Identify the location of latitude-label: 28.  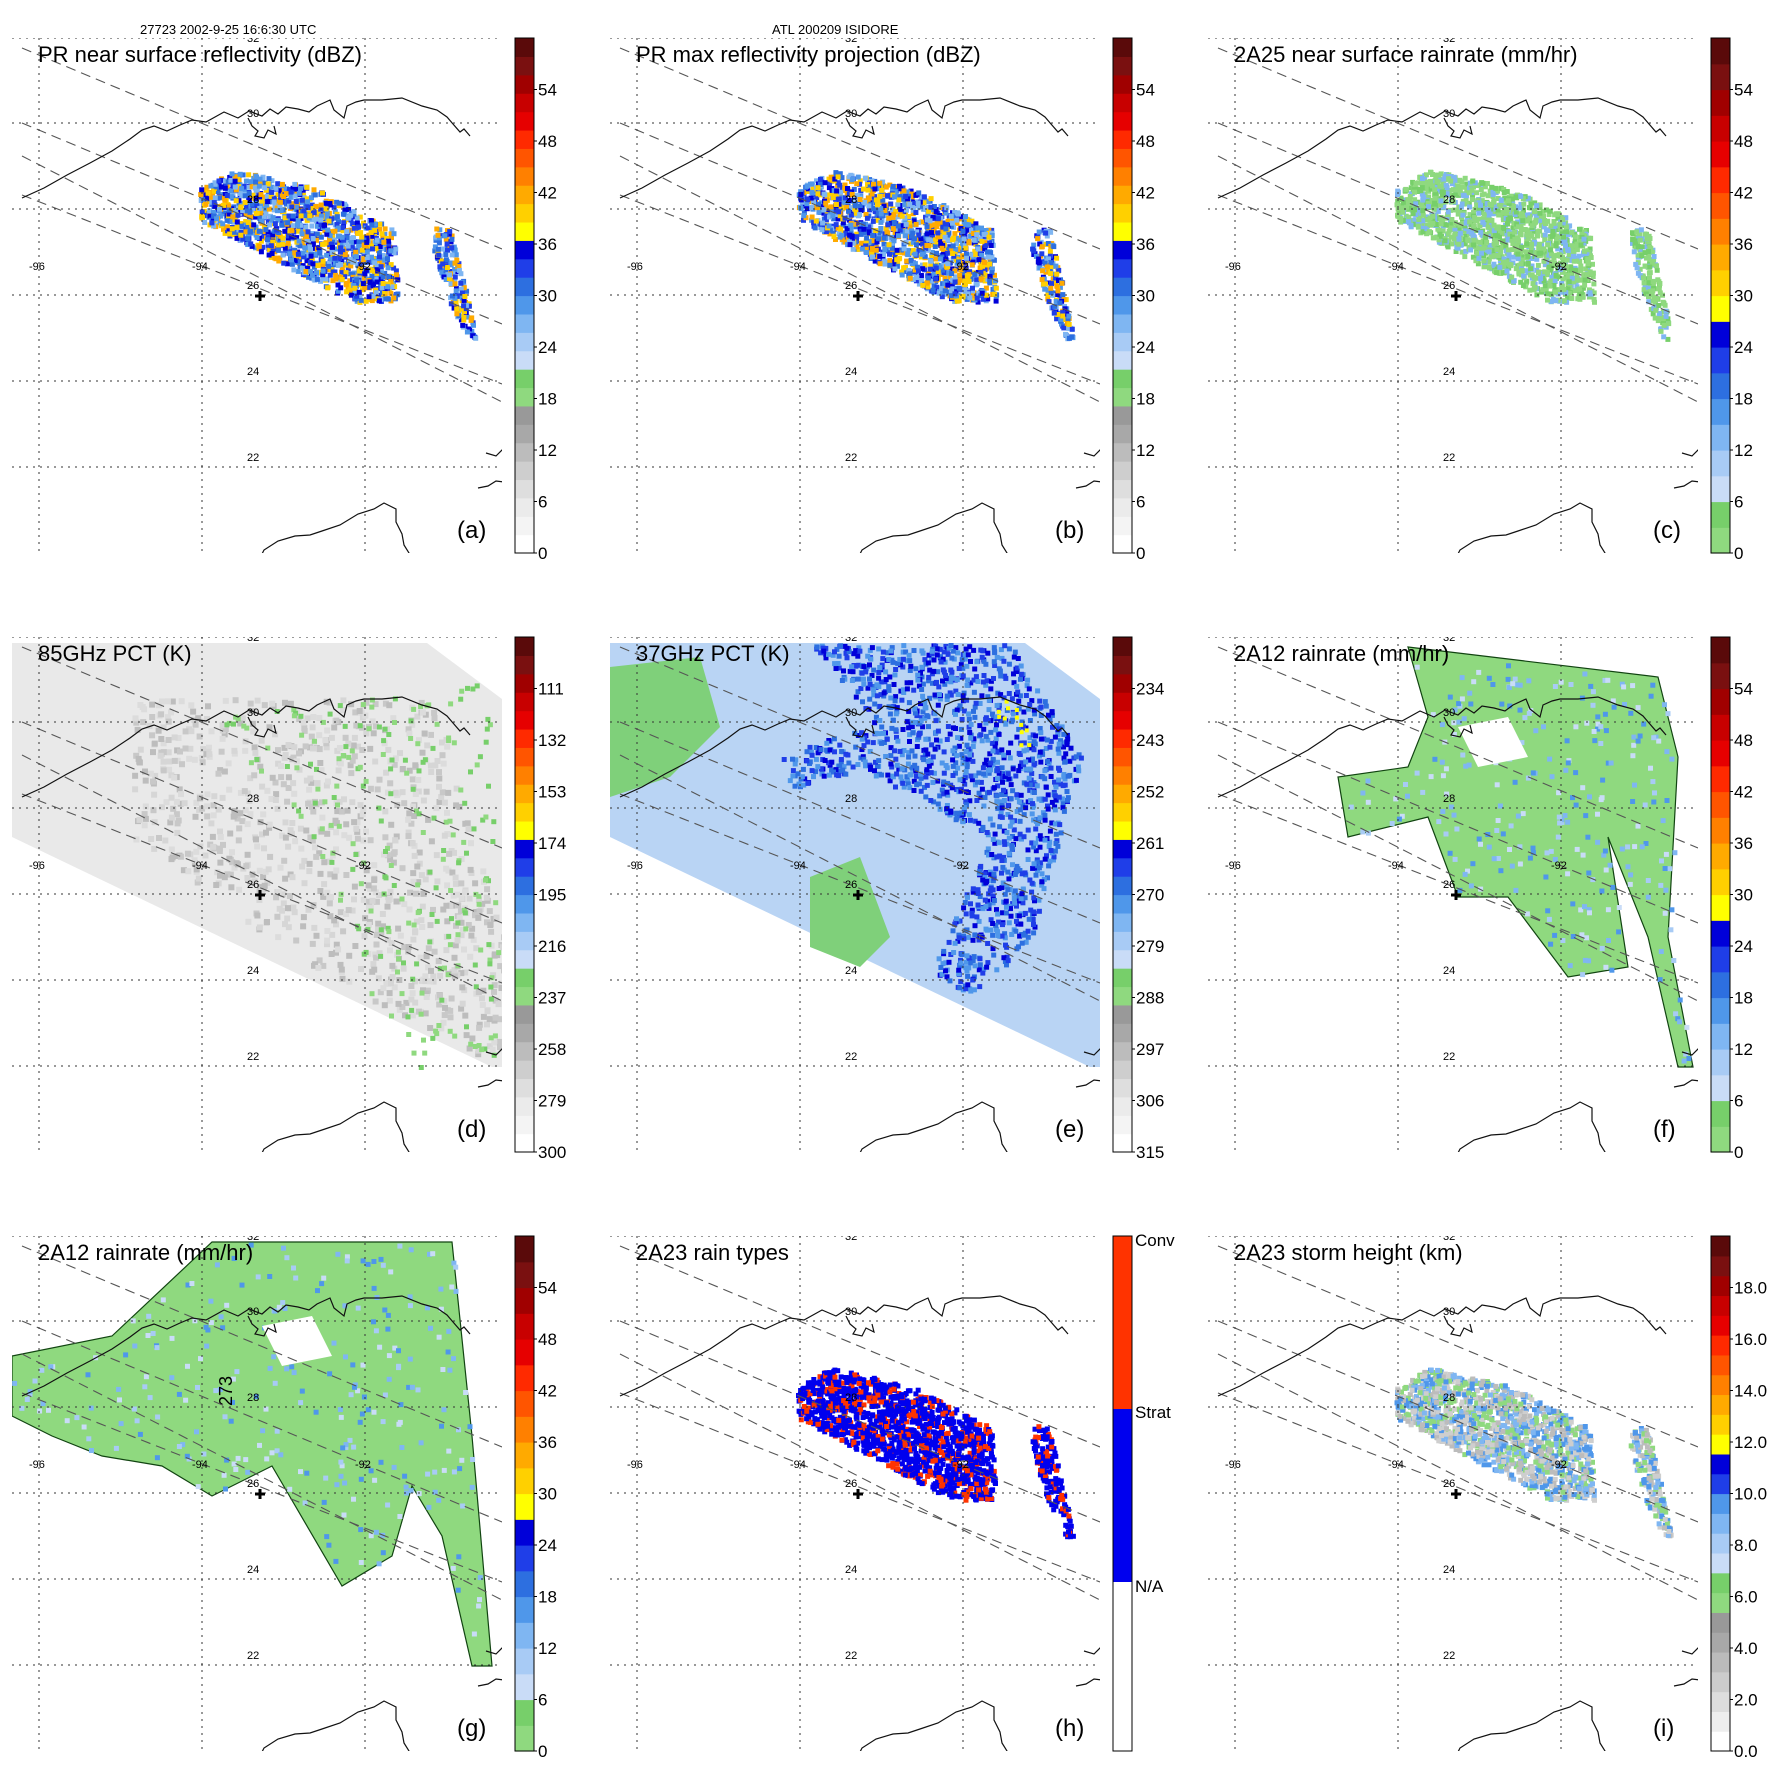
(1449, 200).